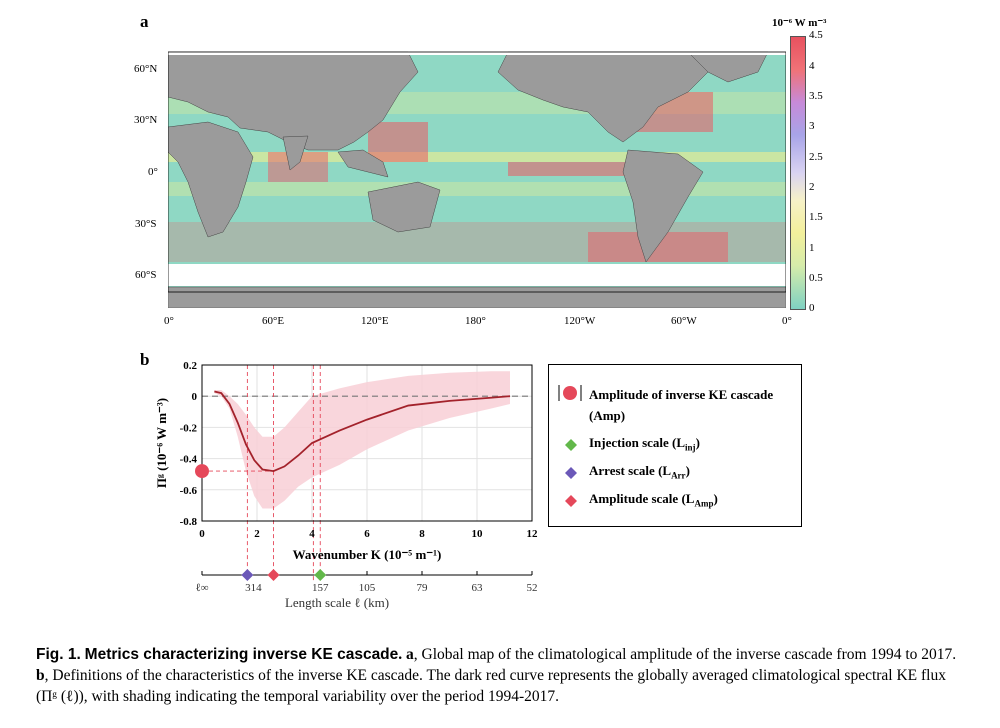 The image size is (1000, 728). Describe the element at coordinates (210, 179) in the screenshot. I see `africa-land` at that location.